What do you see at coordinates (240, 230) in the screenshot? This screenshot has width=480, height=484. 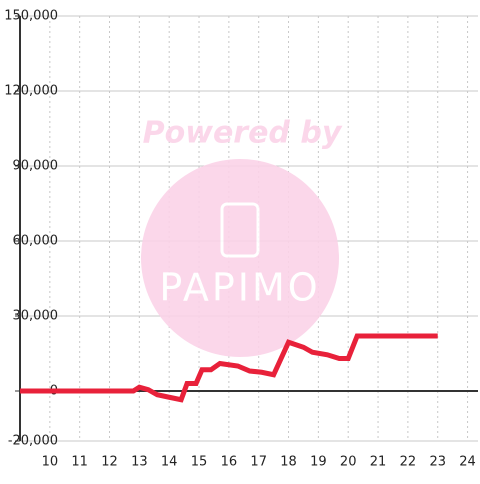 I see `watermark-phone` at bounding box center [240, 230].